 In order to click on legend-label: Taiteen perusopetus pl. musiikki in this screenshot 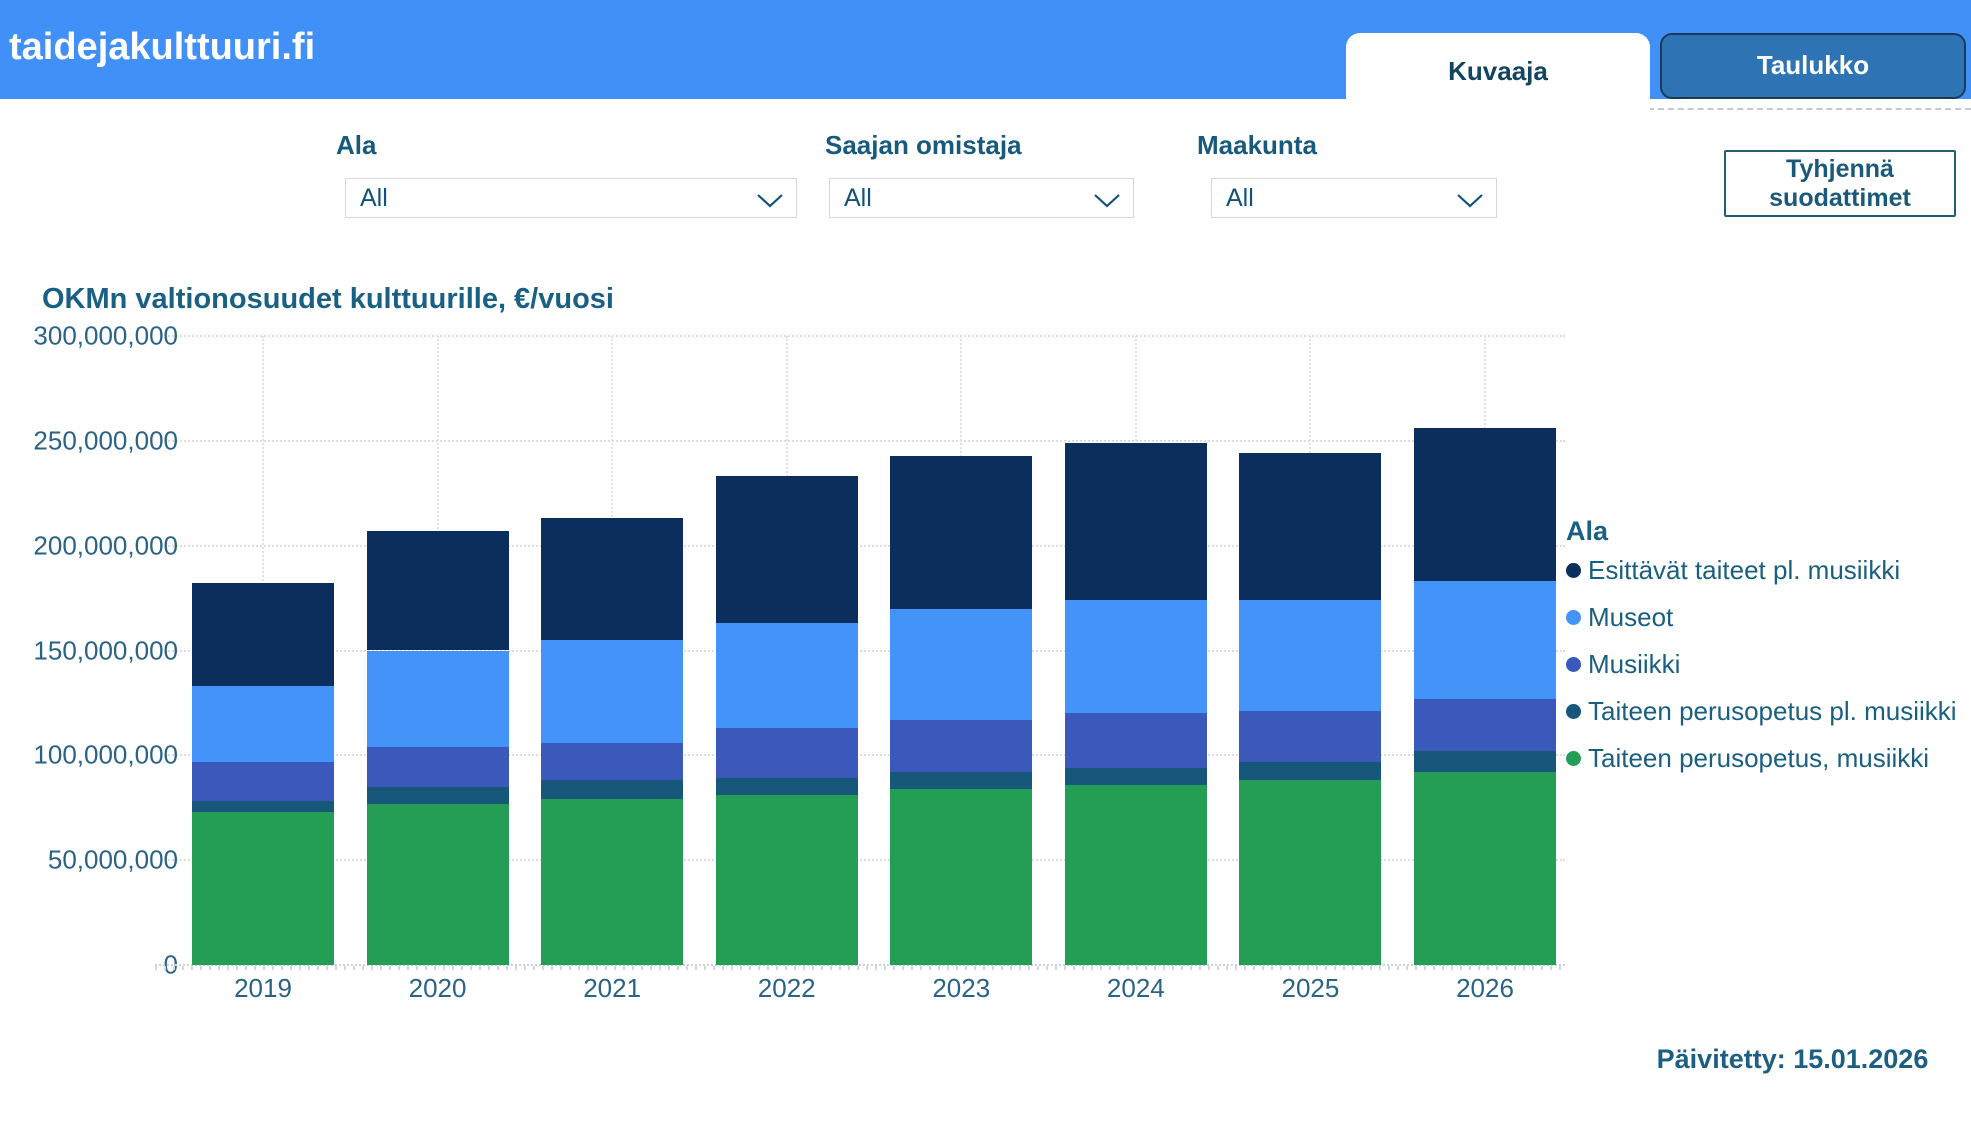, I will do `click(1772, 711)`.